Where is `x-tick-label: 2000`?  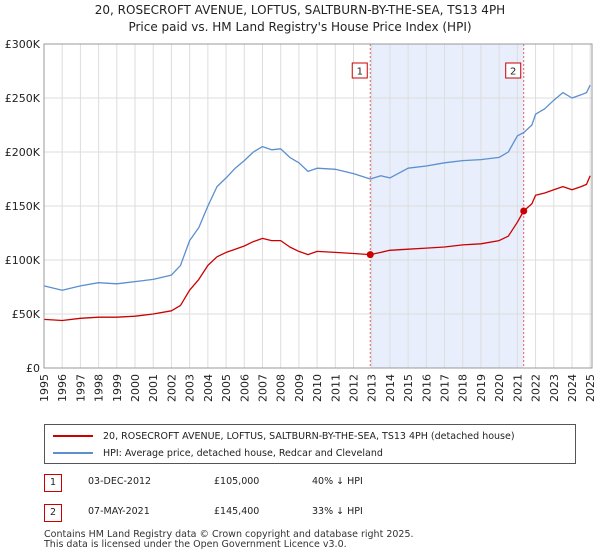
x-tick-label: 2000 is located at coordinates (135, 388).